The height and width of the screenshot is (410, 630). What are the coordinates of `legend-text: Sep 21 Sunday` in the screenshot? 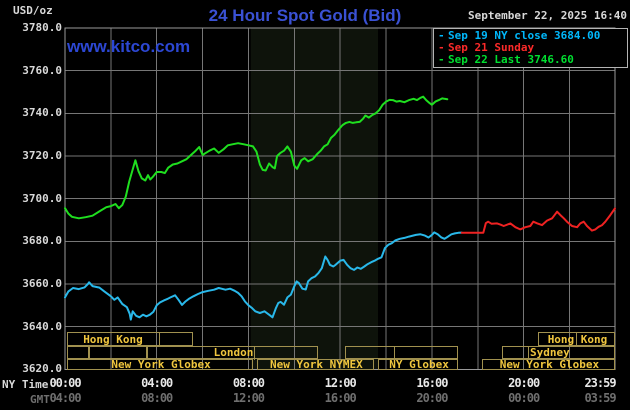 It's located at (491, 47).